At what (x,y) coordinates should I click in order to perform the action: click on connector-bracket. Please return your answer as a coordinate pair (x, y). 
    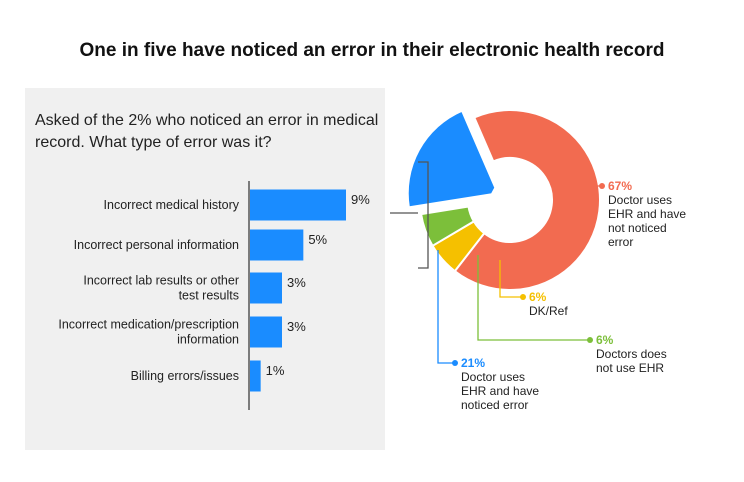
    Looking at the image, I should click on (423, 215).